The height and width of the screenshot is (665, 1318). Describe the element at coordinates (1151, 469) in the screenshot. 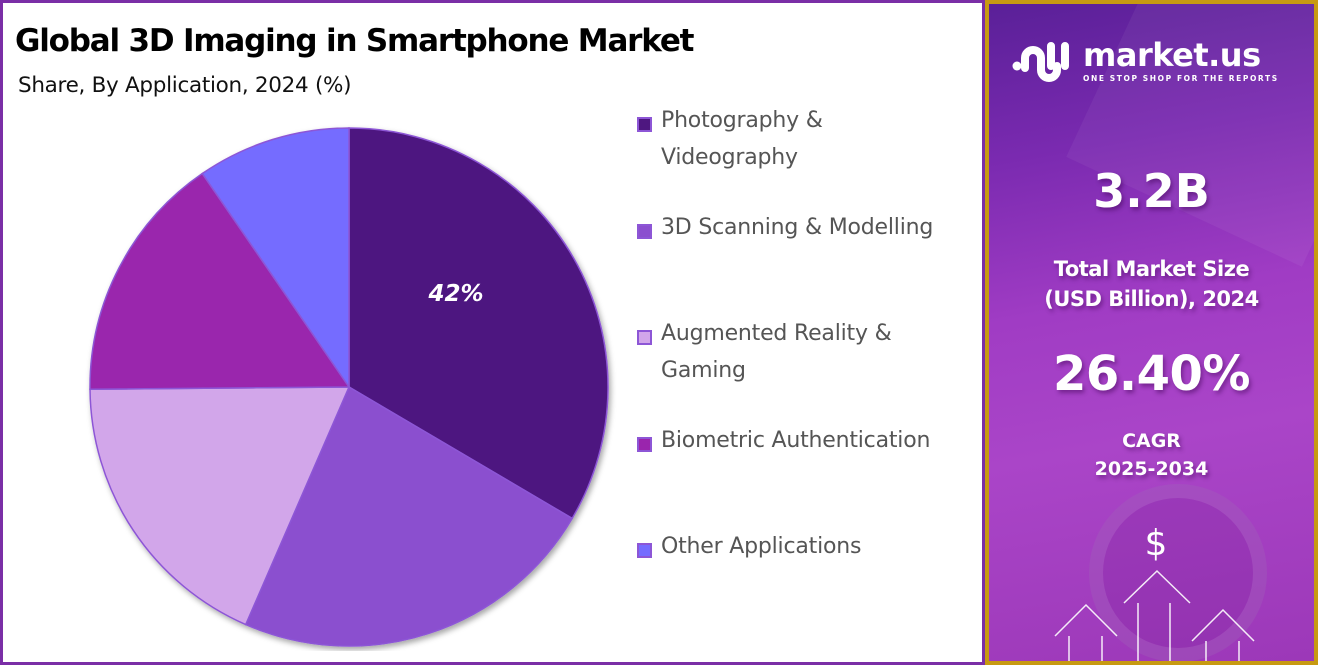

I see `cagr-period: 2025-2034` at that location.